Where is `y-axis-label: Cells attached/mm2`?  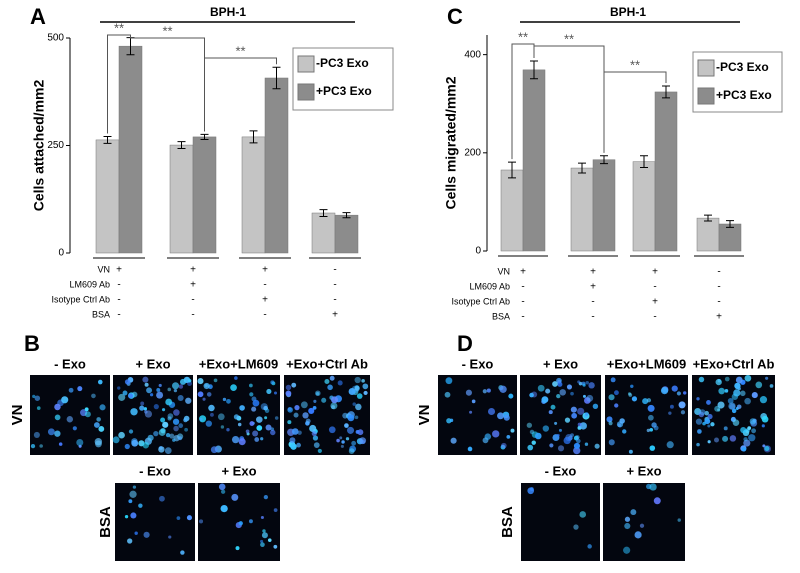
y-axis-label: Cells attached/mm2 is located at coordinates (39, 146).